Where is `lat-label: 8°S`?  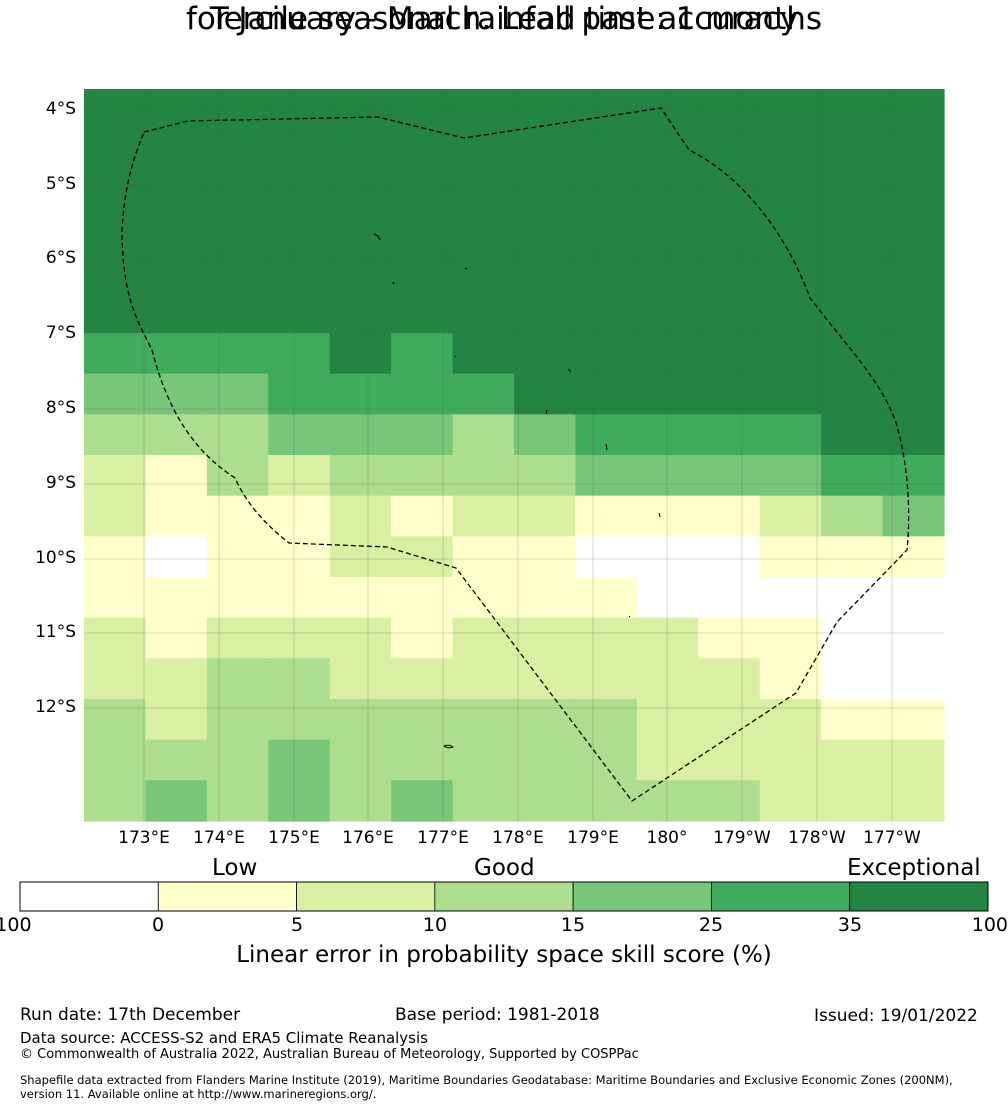
lat-label: 8°S is located at coordinates (60, 408).